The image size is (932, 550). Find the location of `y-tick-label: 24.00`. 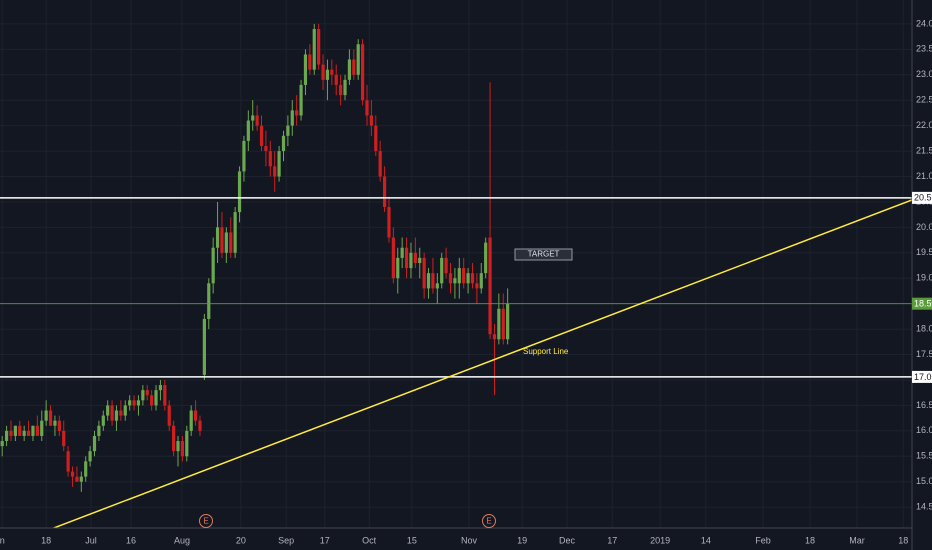

y-tick-label: 24.00 is located at coordinates (924, 23).